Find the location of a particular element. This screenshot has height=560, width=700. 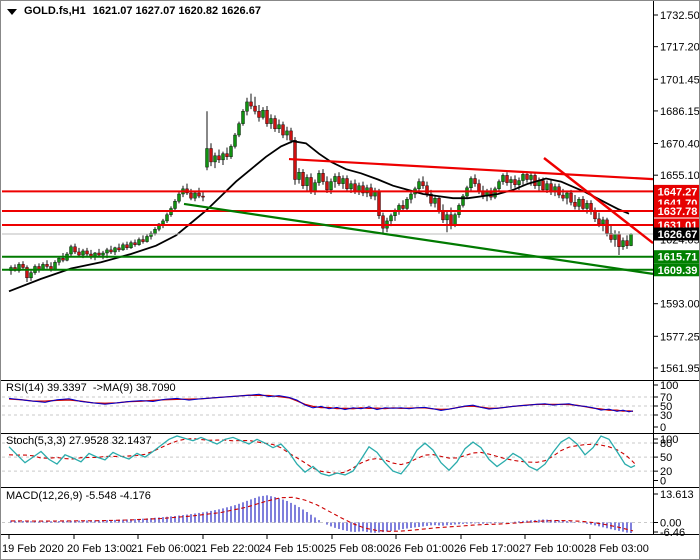

price-badge: 1615.71 is located at coordinates (676, 257).